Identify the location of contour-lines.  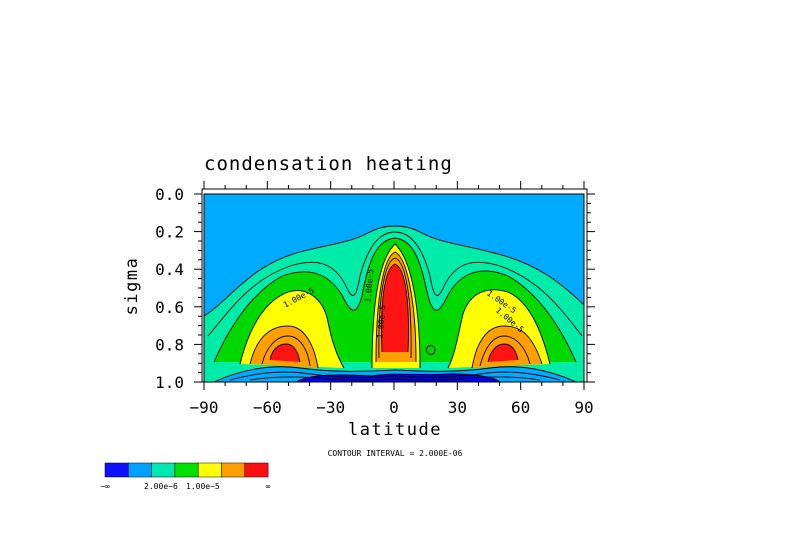
(394, 303).